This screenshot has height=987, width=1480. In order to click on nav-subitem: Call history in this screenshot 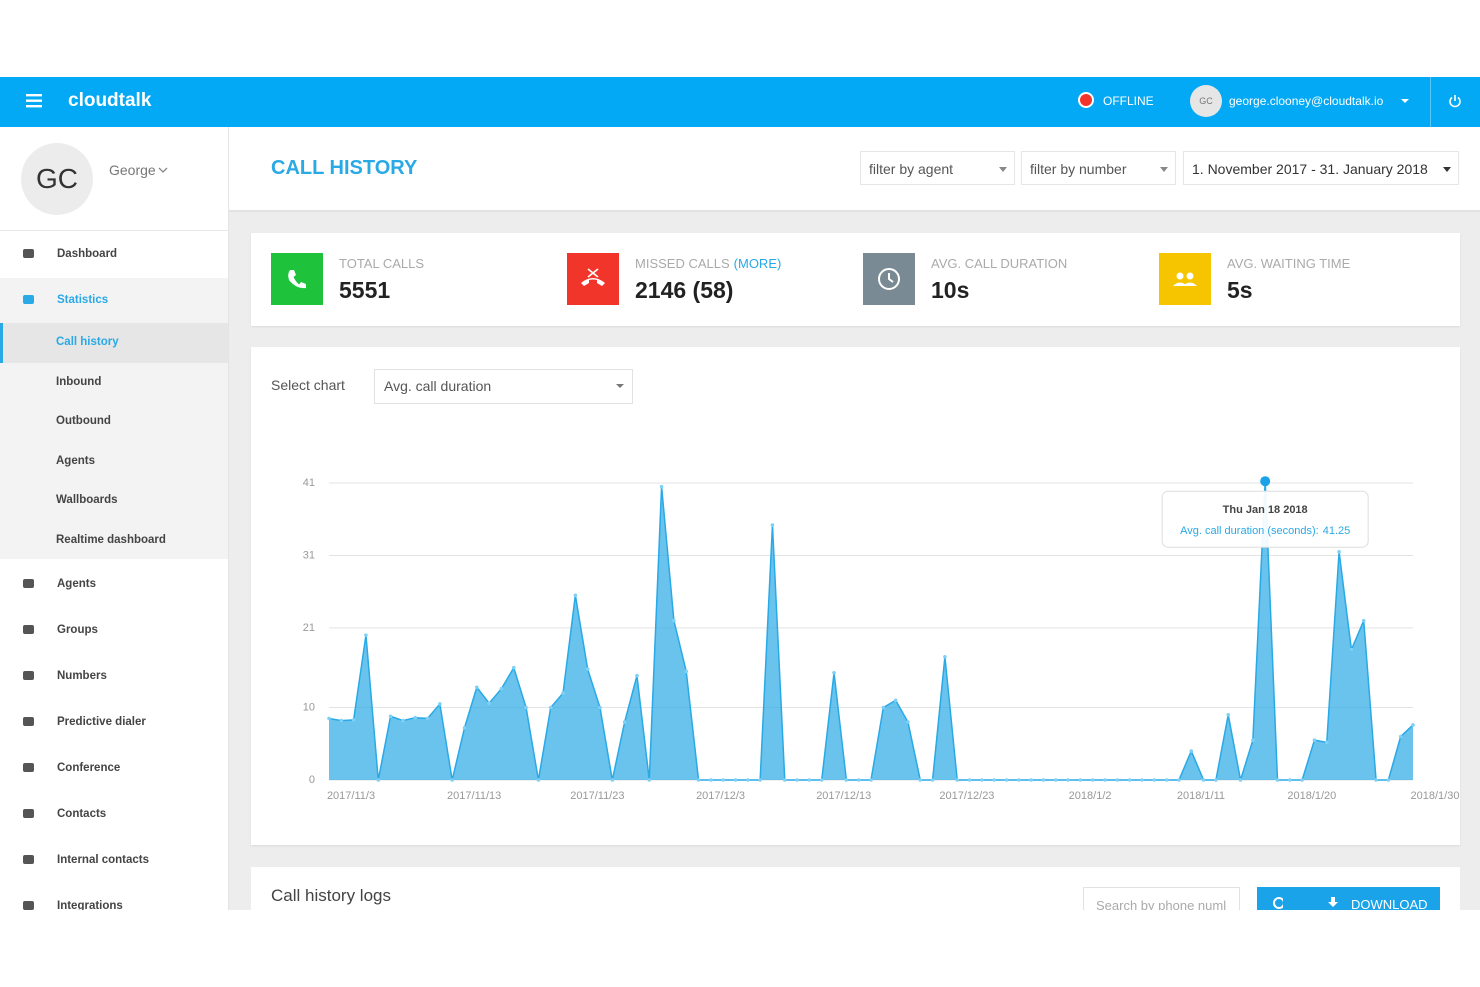, I will do `click(87, 342)`.